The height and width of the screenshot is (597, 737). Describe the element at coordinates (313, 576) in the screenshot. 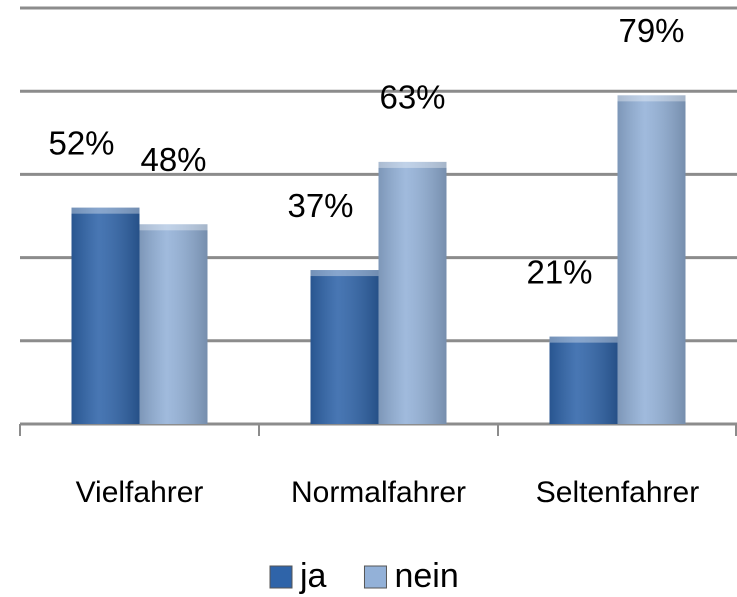

I see `legend-label: ja` at that location.